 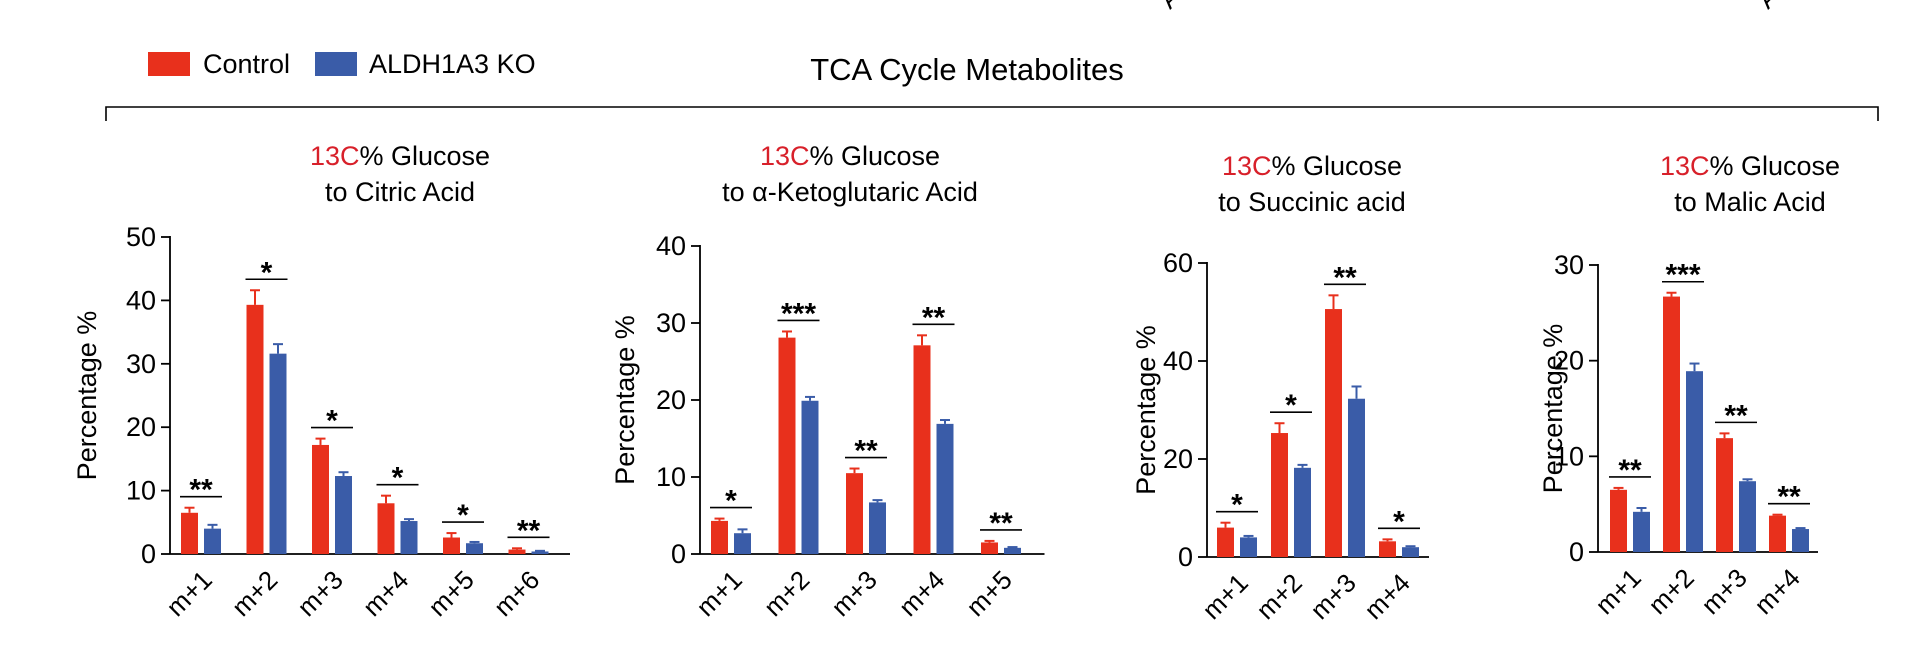 I want to click on significance-stars: ***, so click(x=798, y=313).